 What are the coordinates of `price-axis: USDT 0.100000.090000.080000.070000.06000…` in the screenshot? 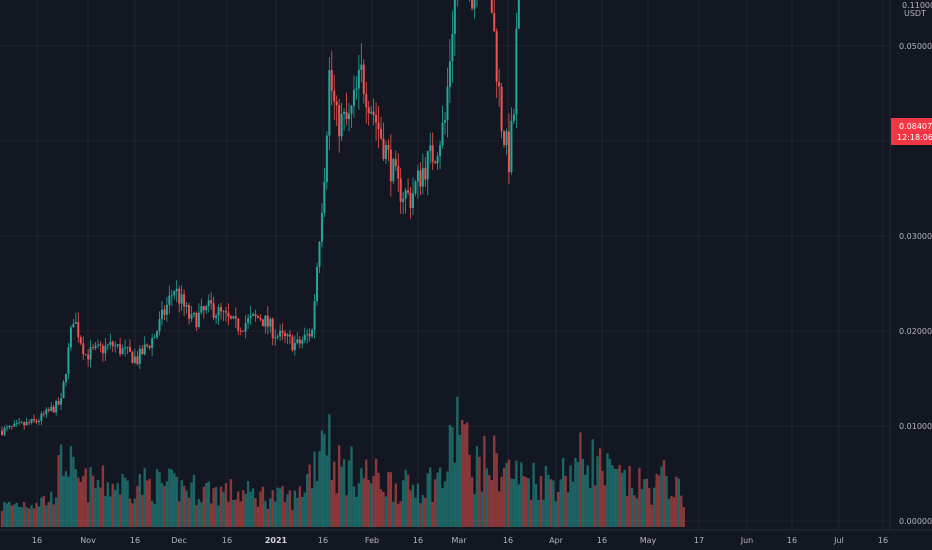 It's located at (910, 265).